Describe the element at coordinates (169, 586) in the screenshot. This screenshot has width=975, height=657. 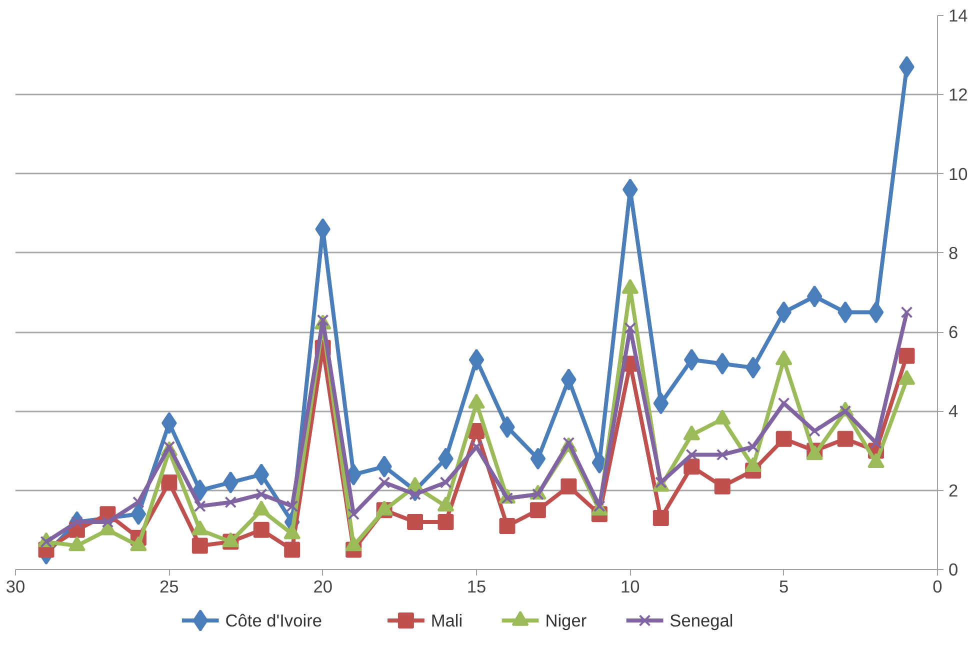
I see `x-tick-label: 25` at that location.